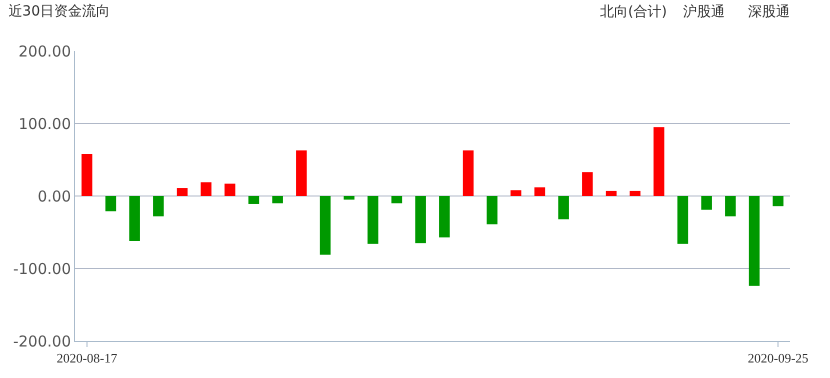 The height and width of the screenshot is (378, 830). What do you see at coordinates (44, 123) in the screenshot?
I see `y-tick-label: 100.00` at bounding box center [44, 123].